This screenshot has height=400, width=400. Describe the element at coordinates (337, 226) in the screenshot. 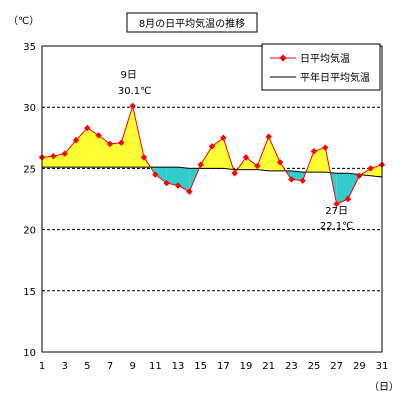

I see `annotation-min-value: 22.1℃` at that location.